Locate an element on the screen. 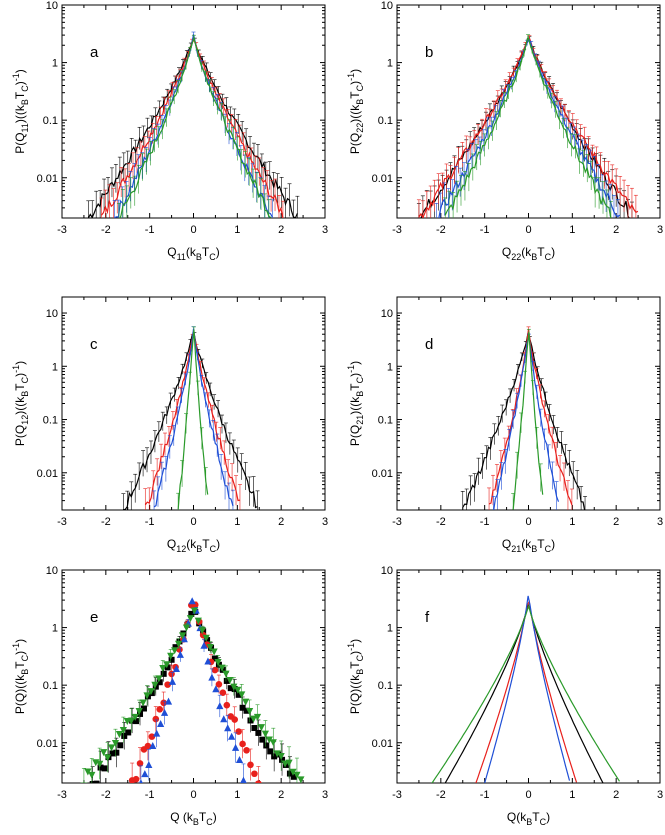  y-axis-label: P(Q22)((kBTC)-1) is located at coordinates (355, 111).